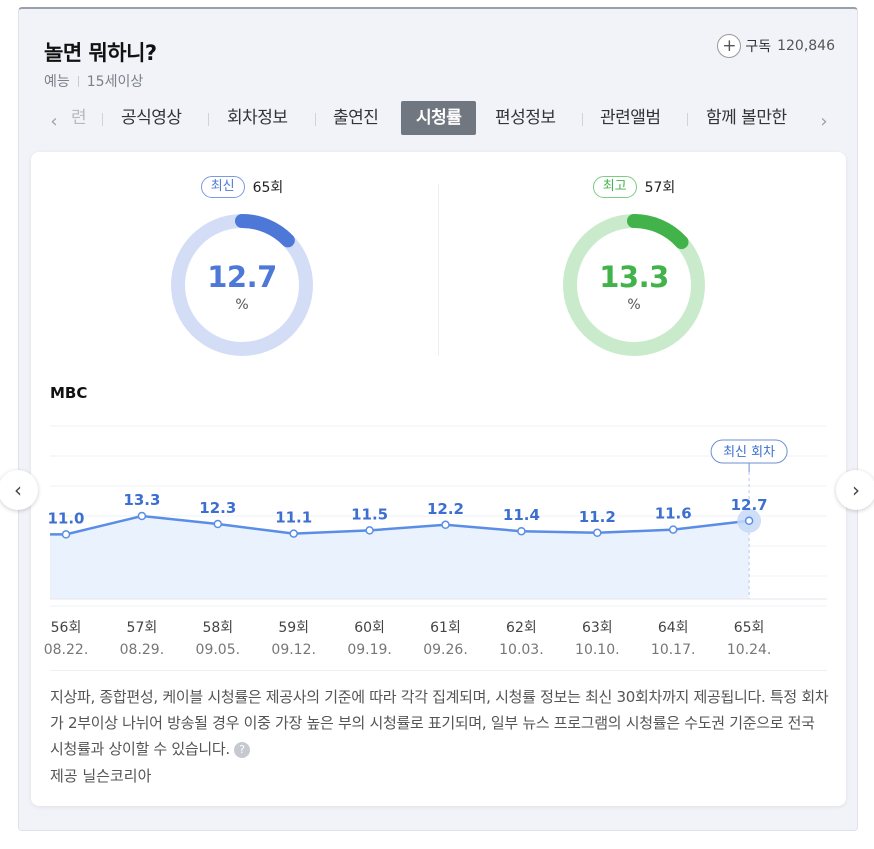 This screenshot has width=874, height=849. What do you see at coordinates (614, 187) in the screenshot?
I see `best-badge: 최고` at bounding box center [614, 187].